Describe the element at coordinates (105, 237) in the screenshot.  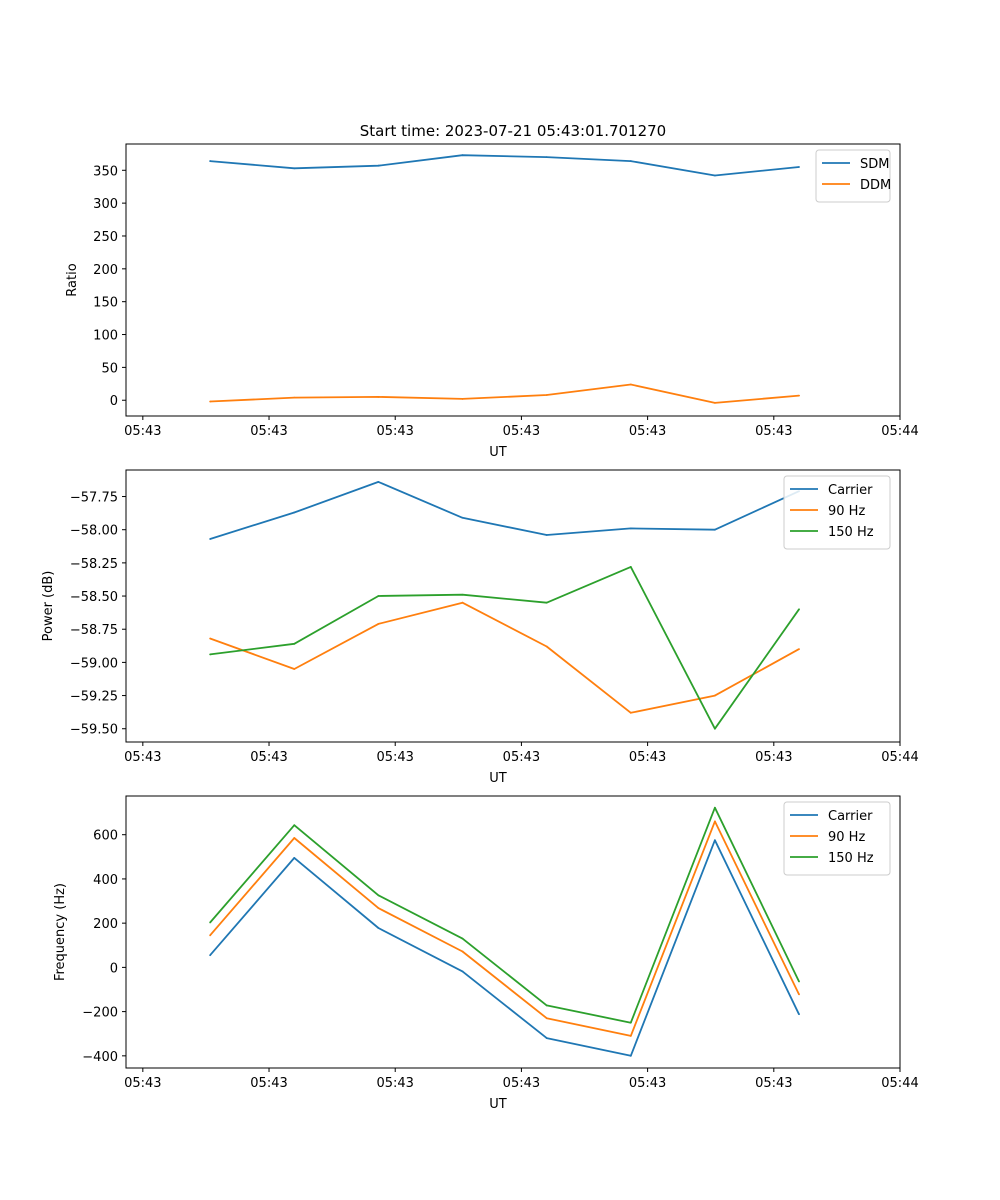
I see `y-tick-label: 250` at that location.